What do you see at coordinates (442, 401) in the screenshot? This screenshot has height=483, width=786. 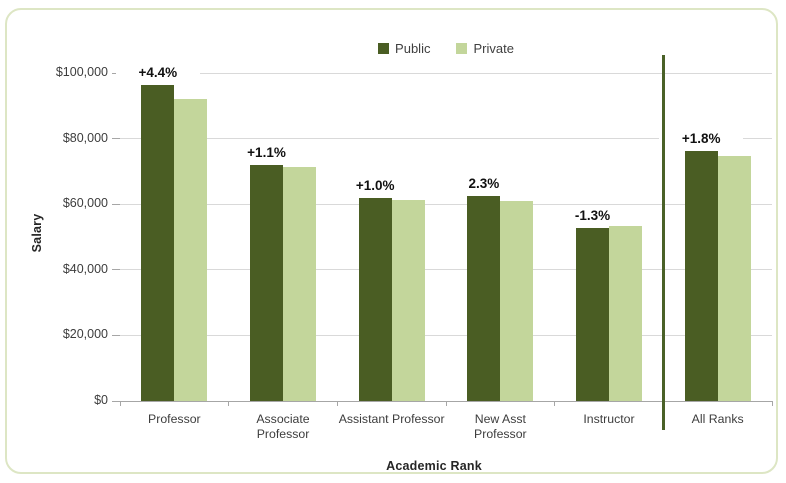 I see `x-axis-line` at bounding box center [442, 401].